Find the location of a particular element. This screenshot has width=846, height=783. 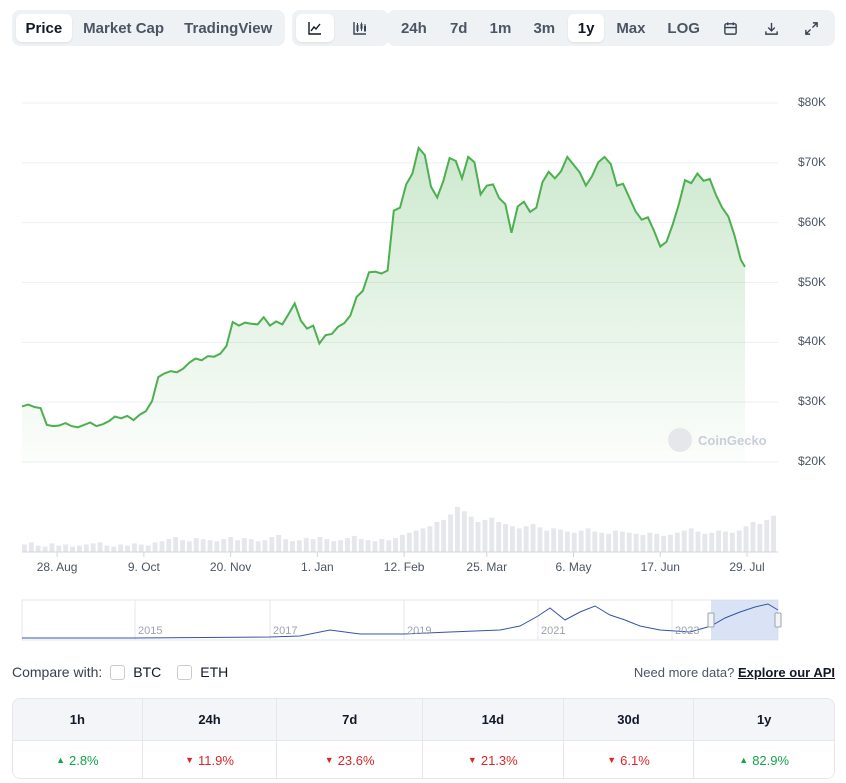

performance-period: 7d is located at coordinates (350, 719).